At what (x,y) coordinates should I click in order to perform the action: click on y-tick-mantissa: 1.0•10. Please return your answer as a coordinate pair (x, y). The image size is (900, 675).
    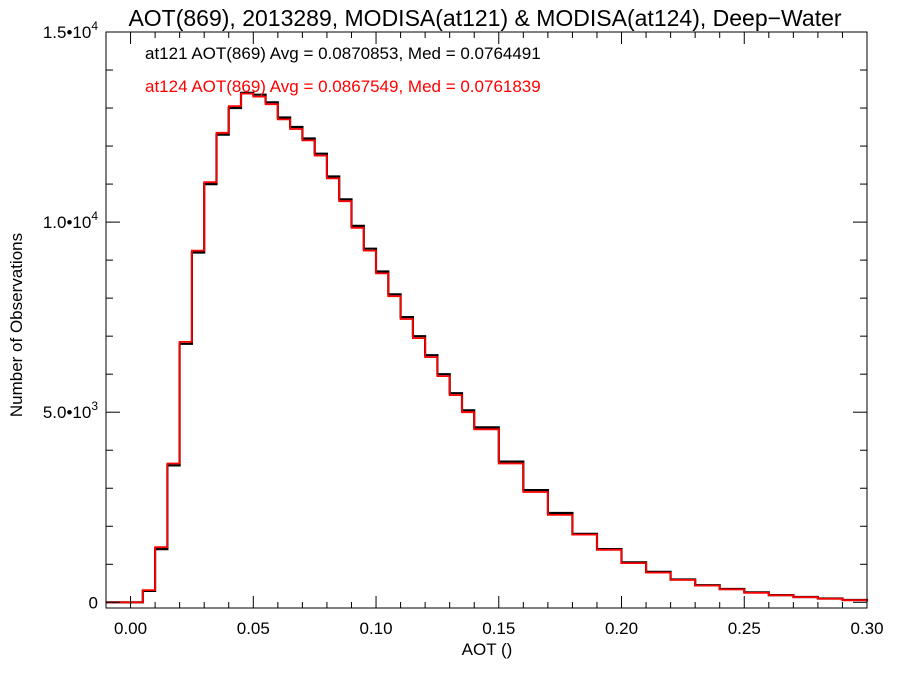
    Looking at the image, I should click on (67, 222).